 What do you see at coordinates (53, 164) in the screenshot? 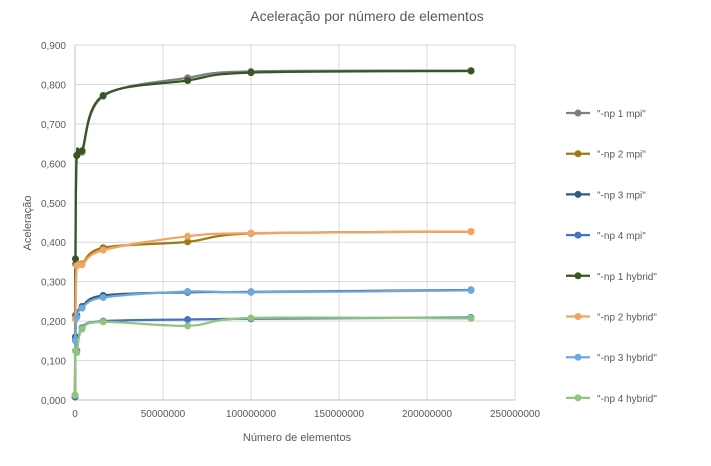
I see `y-tick-label: 0,600` at bounding box center [53, 164].